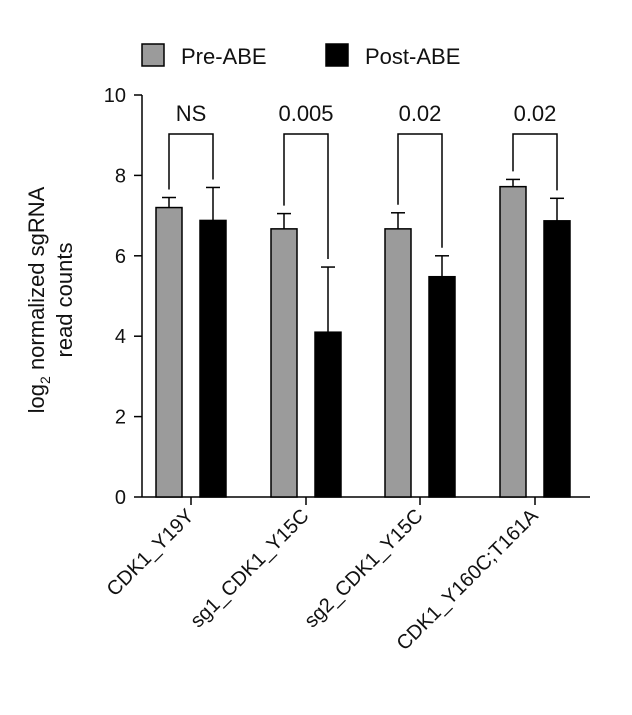 Image resolution: width=632 pixels, height=715 pixels. I want to click on significance-brackets: NS 0.005 0.02 0.02, so click(363, 180).